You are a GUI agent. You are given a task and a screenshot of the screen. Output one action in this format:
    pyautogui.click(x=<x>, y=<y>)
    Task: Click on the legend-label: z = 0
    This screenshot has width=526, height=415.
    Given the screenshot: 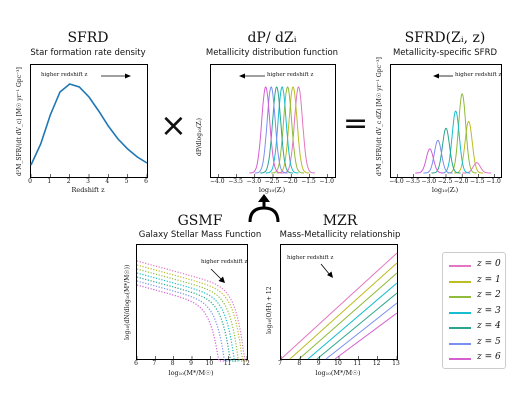 What is the action you would take?
    pyautogui.click(x=489, y=264)
    